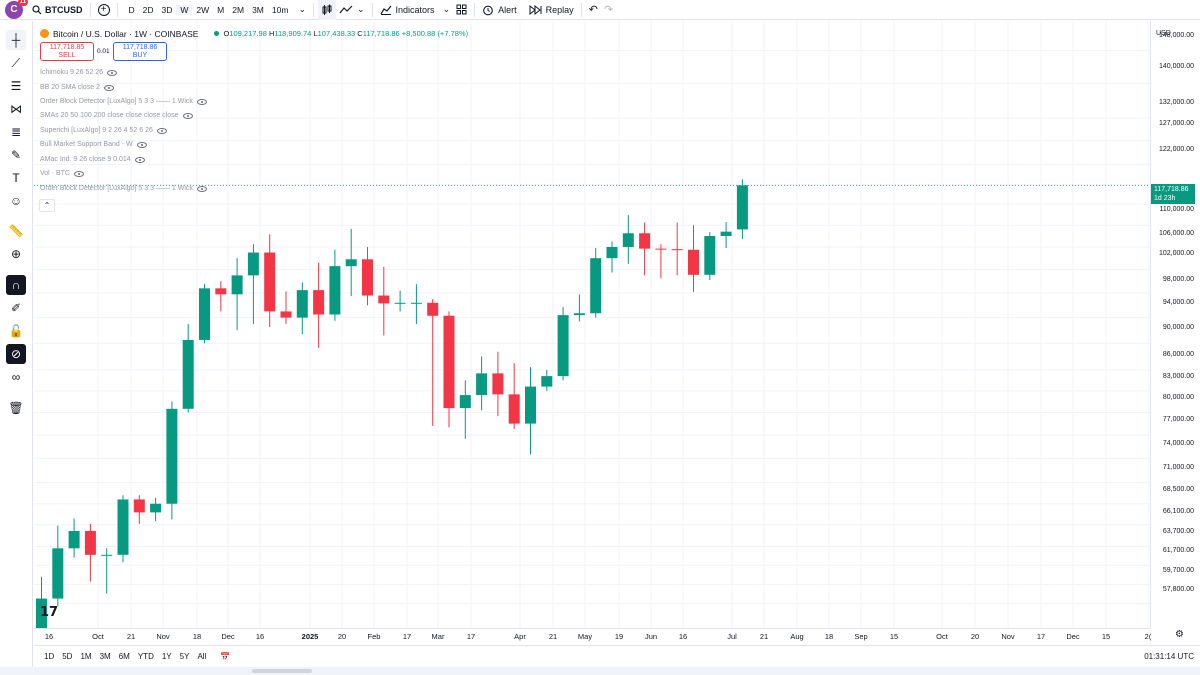 The height and width of the screenshot is (675, 1200). Describe the element at coordinates (600, 671) in the screenshot. I see `horizontal-scrollbar` at that location.